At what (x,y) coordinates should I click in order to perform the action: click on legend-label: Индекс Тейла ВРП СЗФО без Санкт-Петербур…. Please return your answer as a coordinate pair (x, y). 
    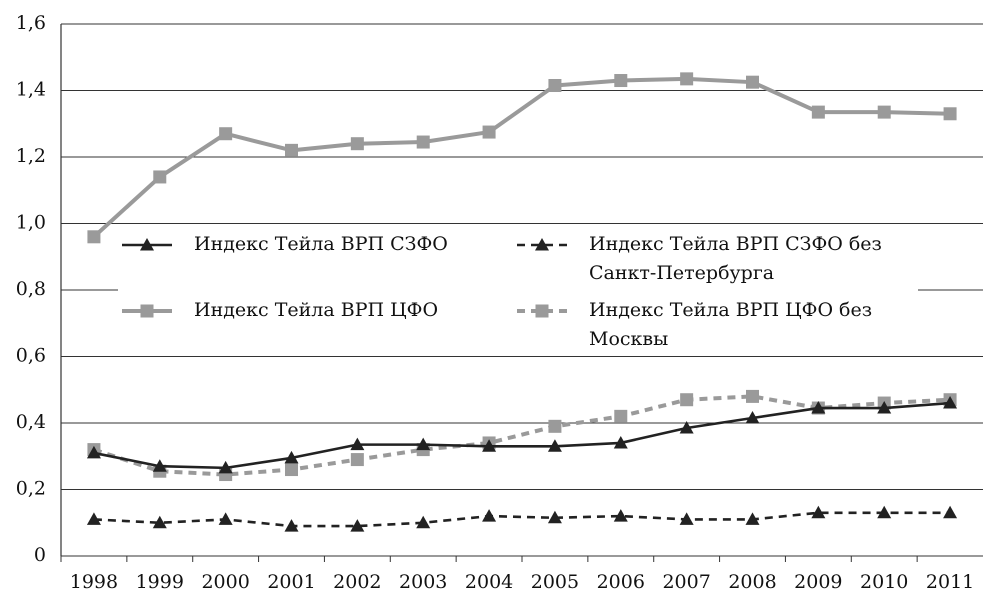
    Looking at the image, I should click on (735, 258).